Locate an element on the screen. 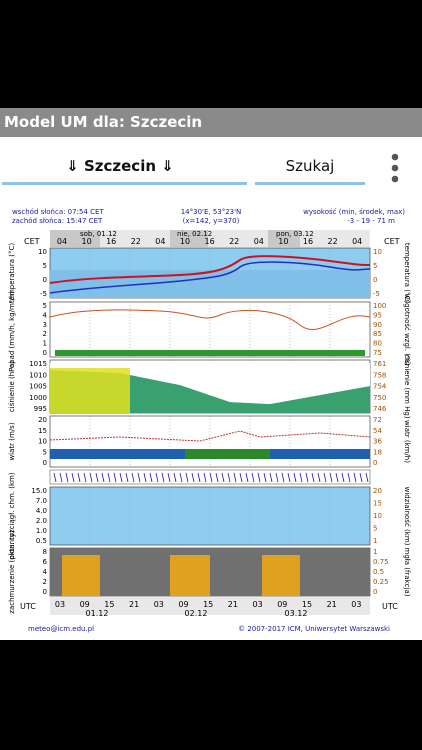 Image resolution: width=422 pixels, height=750 pixels. left-tick: 1.0 is located at coordinates (41, 531).